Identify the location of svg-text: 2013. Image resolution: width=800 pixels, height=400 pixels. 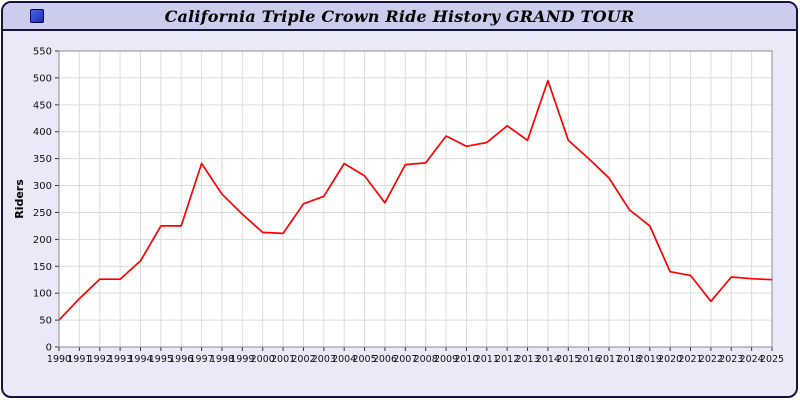
(527, 359).